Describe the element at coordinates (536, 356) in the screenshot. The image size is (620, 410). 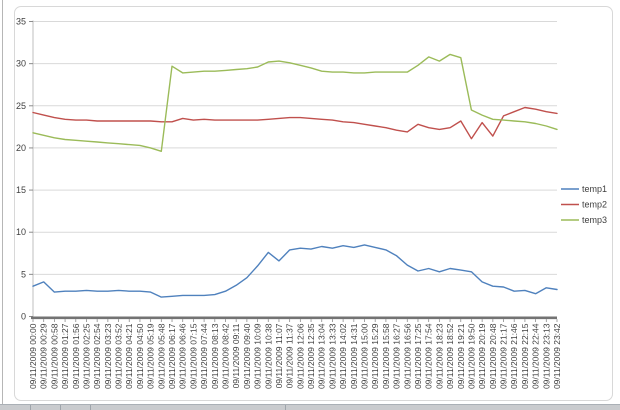
I see `x-tick-label: 09/11/2009 22:44` at that location.